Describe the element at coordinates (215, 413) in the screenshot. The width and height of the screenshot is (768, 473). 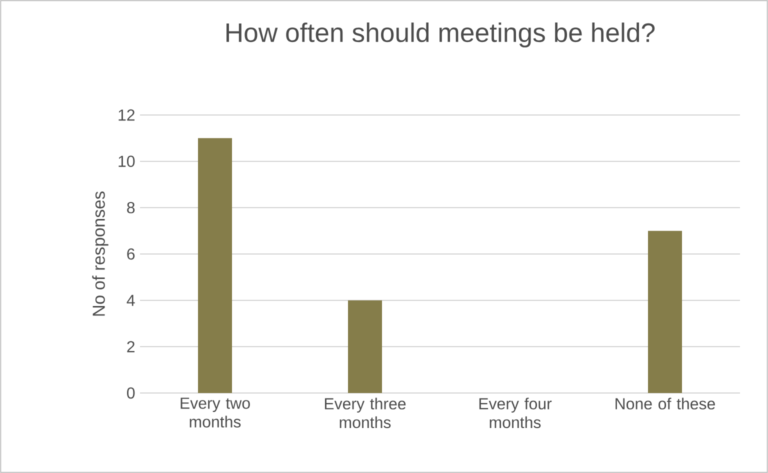
I see `x-tick-label: Every two months` at that location.